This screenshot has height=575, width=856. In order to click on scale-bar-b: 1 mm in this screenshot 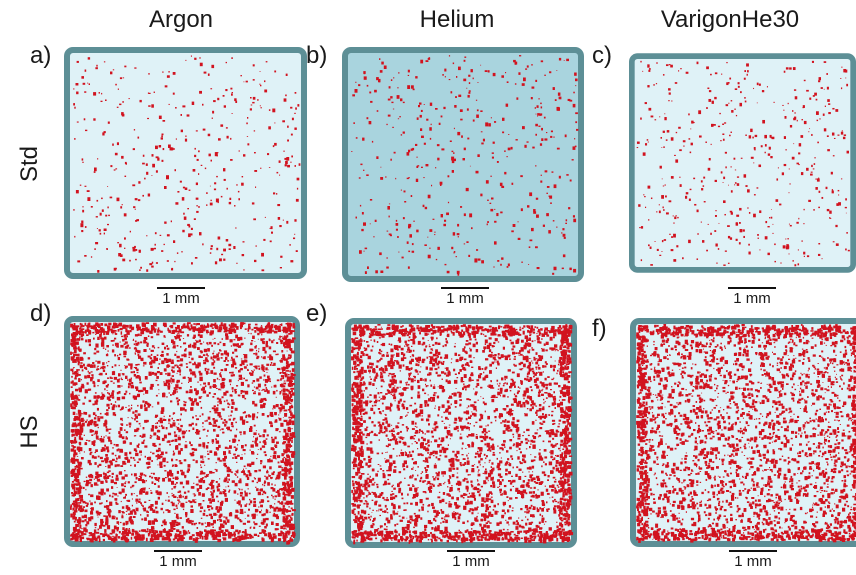, I will do `click(465, 297)`.